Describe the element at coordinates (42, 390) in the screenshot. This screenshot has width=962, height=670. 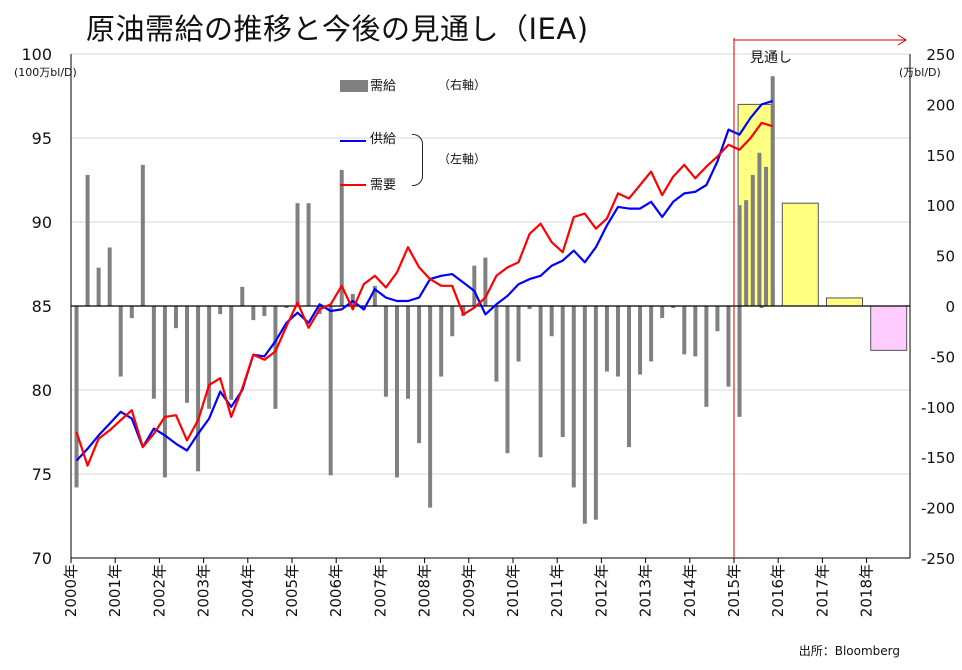
I see `left-tick-label: 80` at that location.